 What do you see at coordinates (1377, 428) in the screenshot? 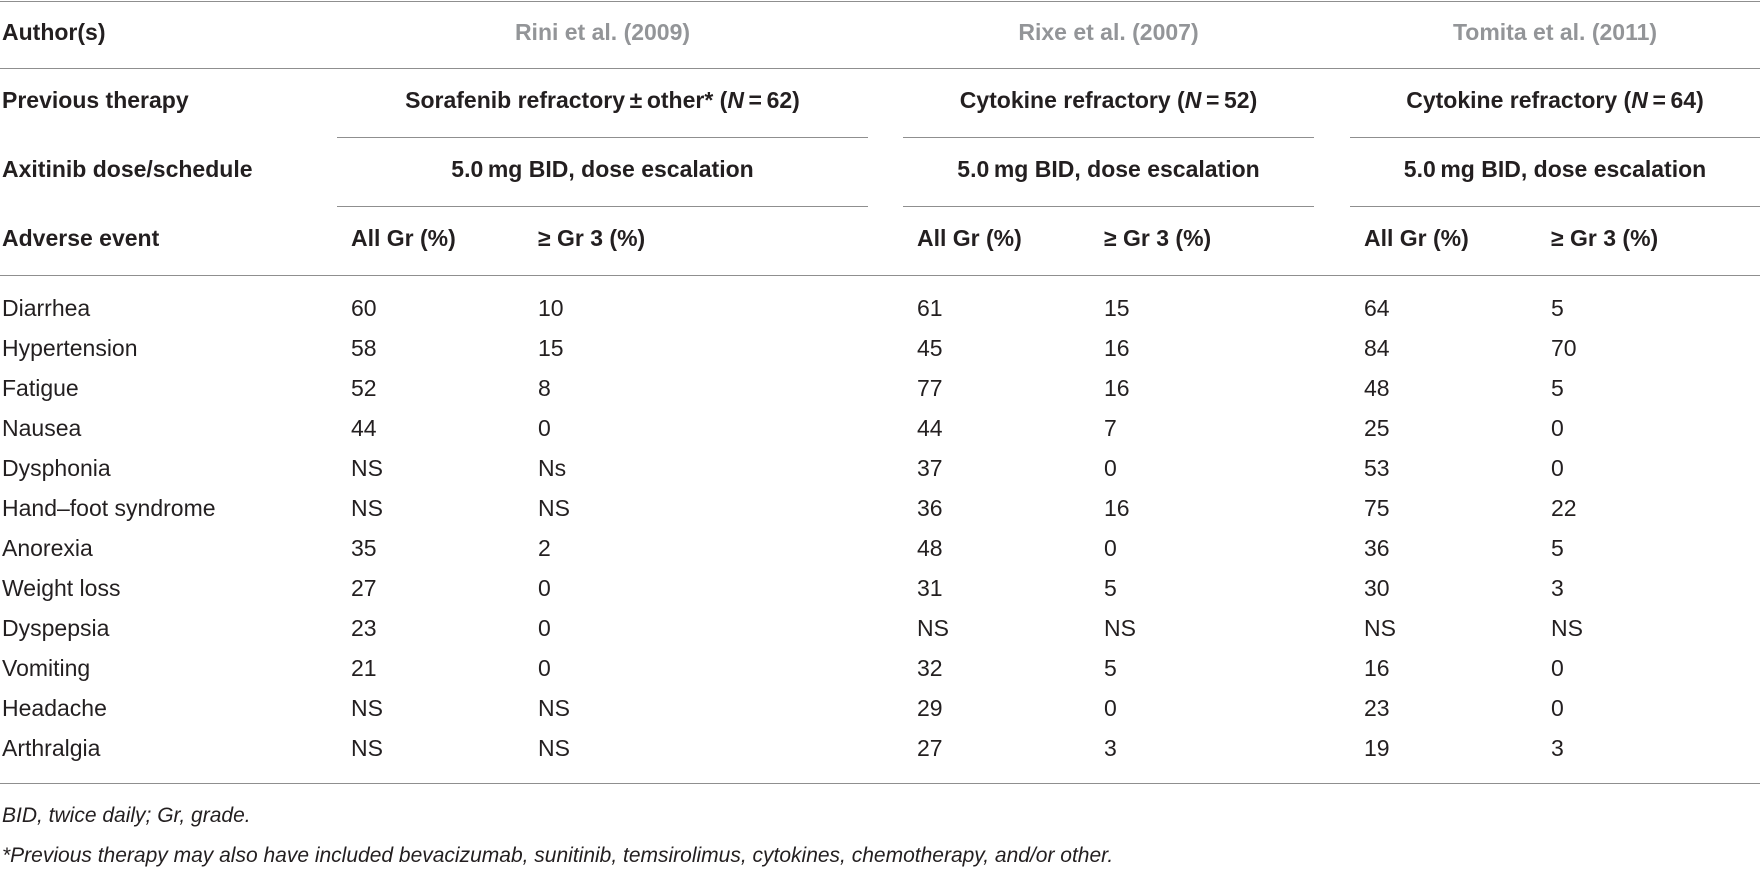
I see `table-cell: 25` at bounding box center [1377, 428].